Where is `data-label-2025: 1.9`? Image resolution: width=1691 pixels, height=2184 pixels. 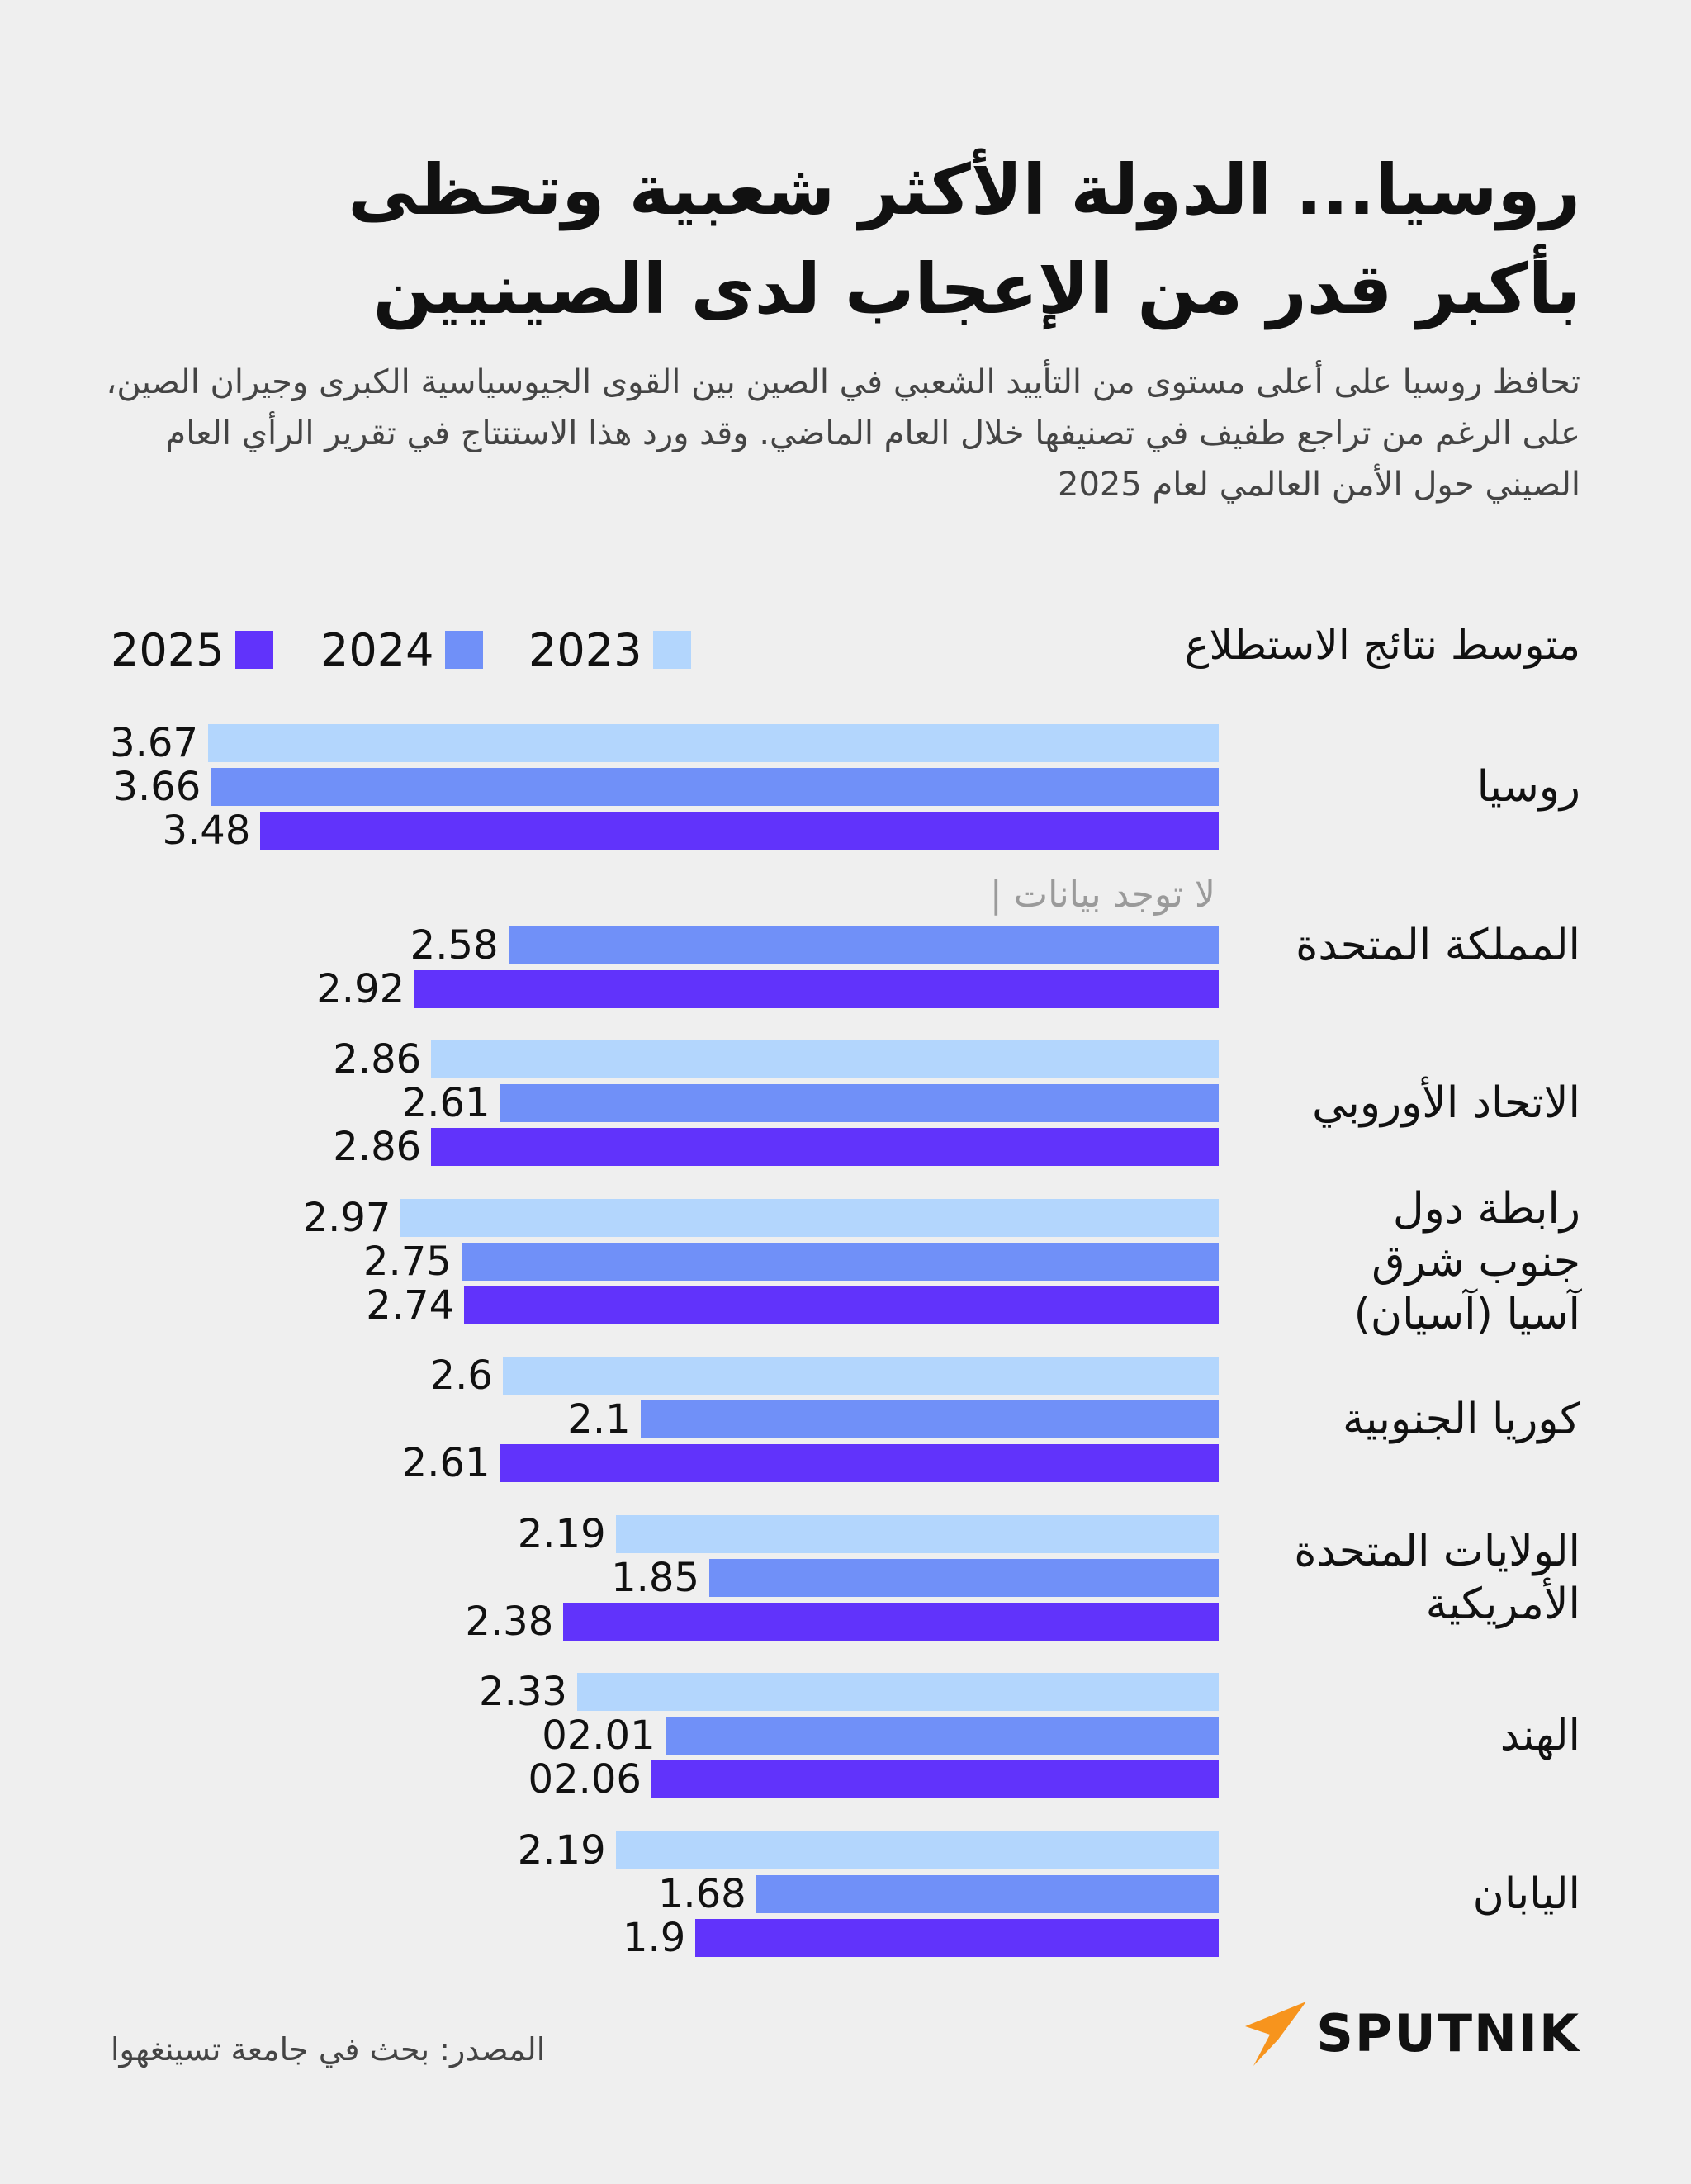
data-label-2025: 1.9 is located at coordinates (654, 1937).